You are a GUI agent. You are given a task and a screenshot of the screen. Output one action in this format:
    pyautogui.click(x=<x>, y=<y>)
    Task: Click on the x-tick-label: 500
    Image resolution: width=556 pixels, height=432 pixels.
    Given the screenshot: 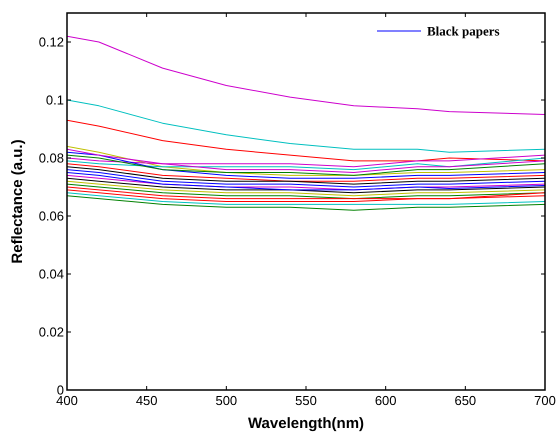 What is the action you would take?
    pyautogui.click(x=226, y=400)
    